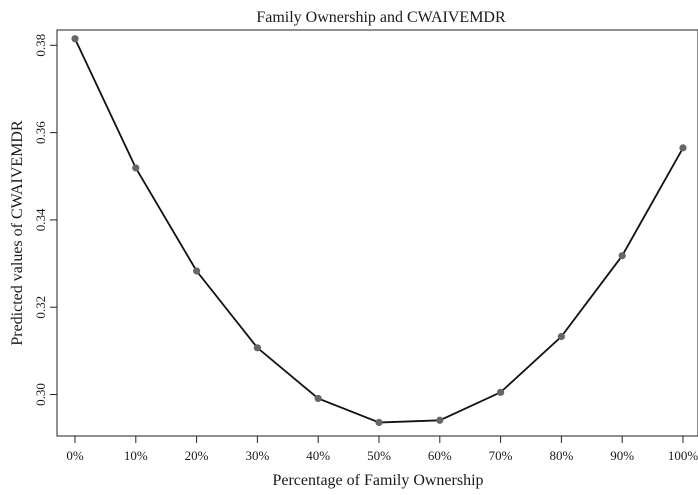 The height and width of the screenshot is (495, 698). What do you see at coordinates (377, 480) in the screenshot?
I see `x-axis-label: Percentage of Family Ownership` at bounding box center [377, 480].